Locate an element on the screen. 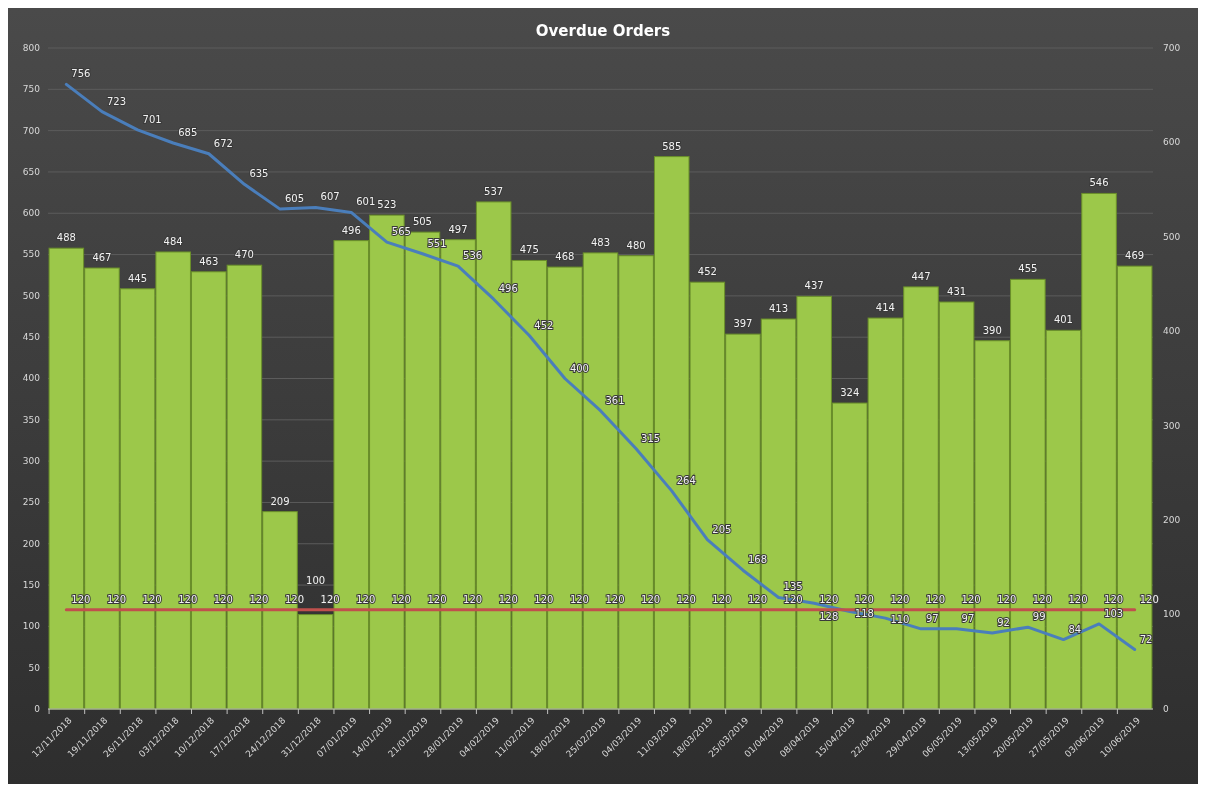 The width and height of the screenshot is (1209, 794). data-label: 484 is located at coordinates (173, 241).